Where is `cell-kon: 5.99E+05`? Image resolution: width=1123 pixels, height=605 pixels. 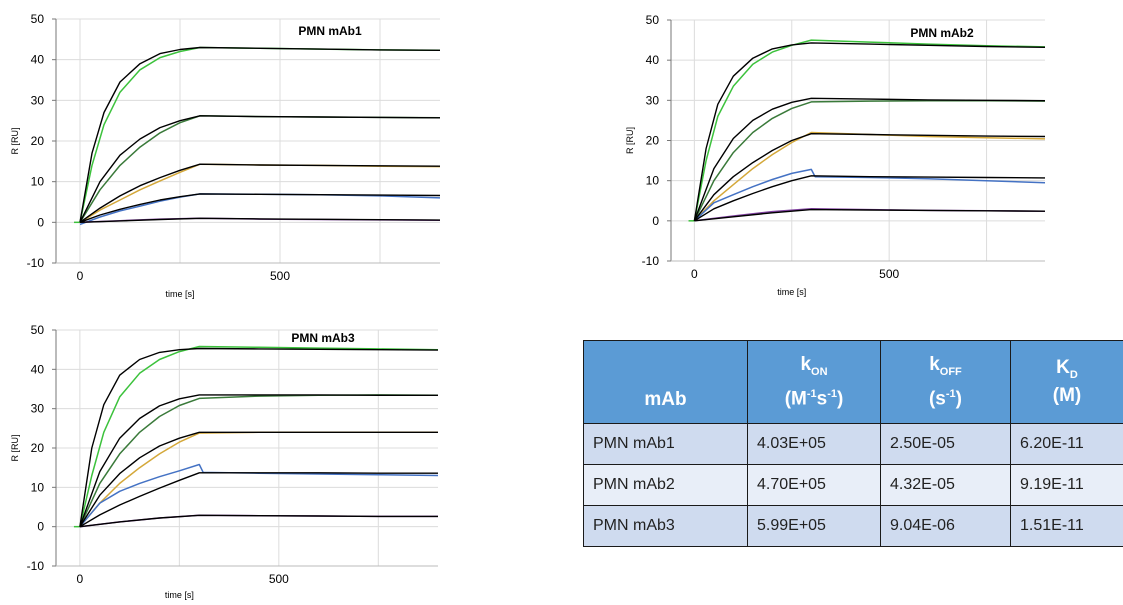
cell-kon: 5.99E+05 is located at coordinates (814, 526).